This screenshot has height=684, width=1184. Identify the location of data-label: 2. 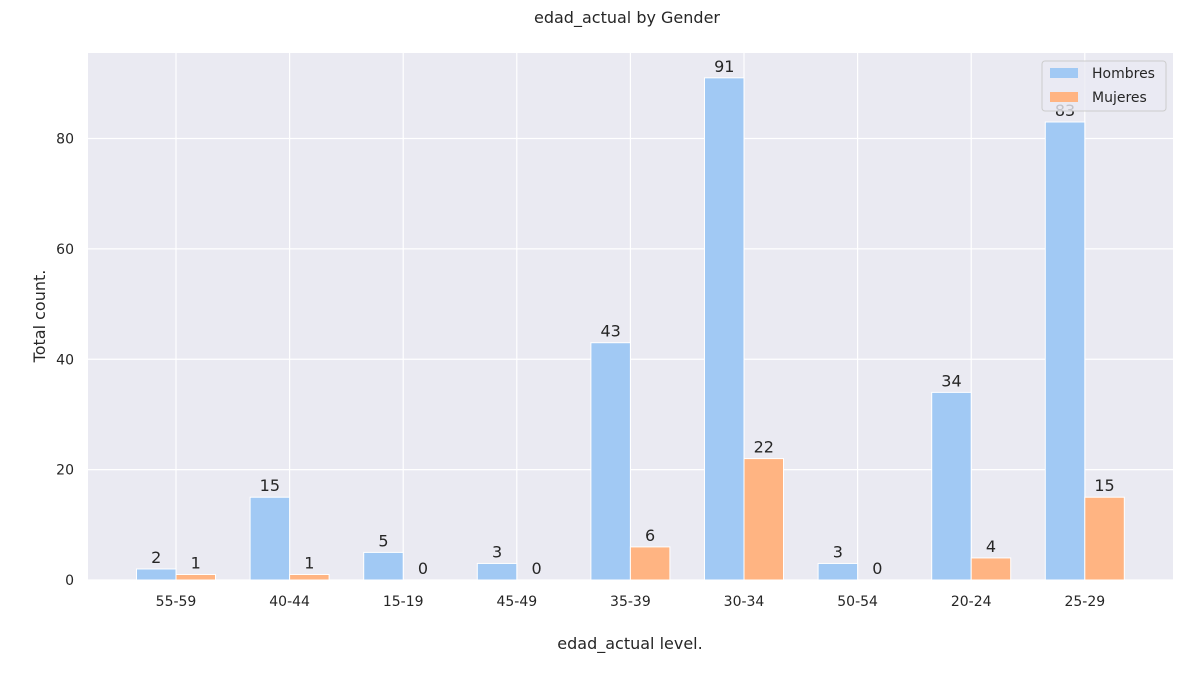
(156, 557).